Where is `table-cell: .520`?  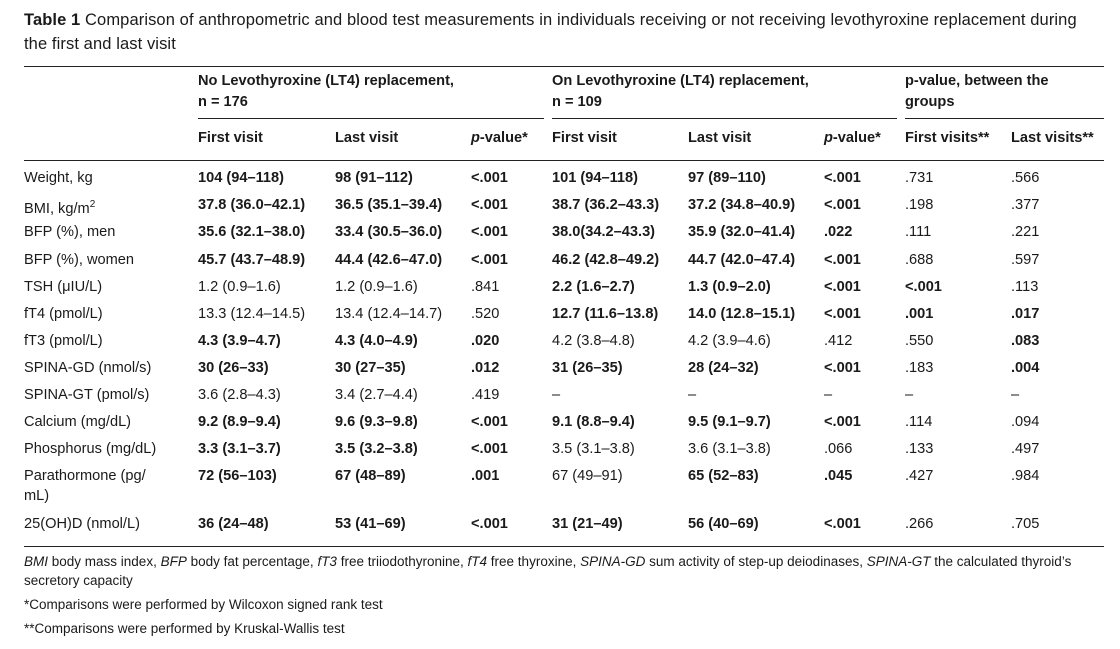
table-cell: .520 is located at coordinates (485, 314).